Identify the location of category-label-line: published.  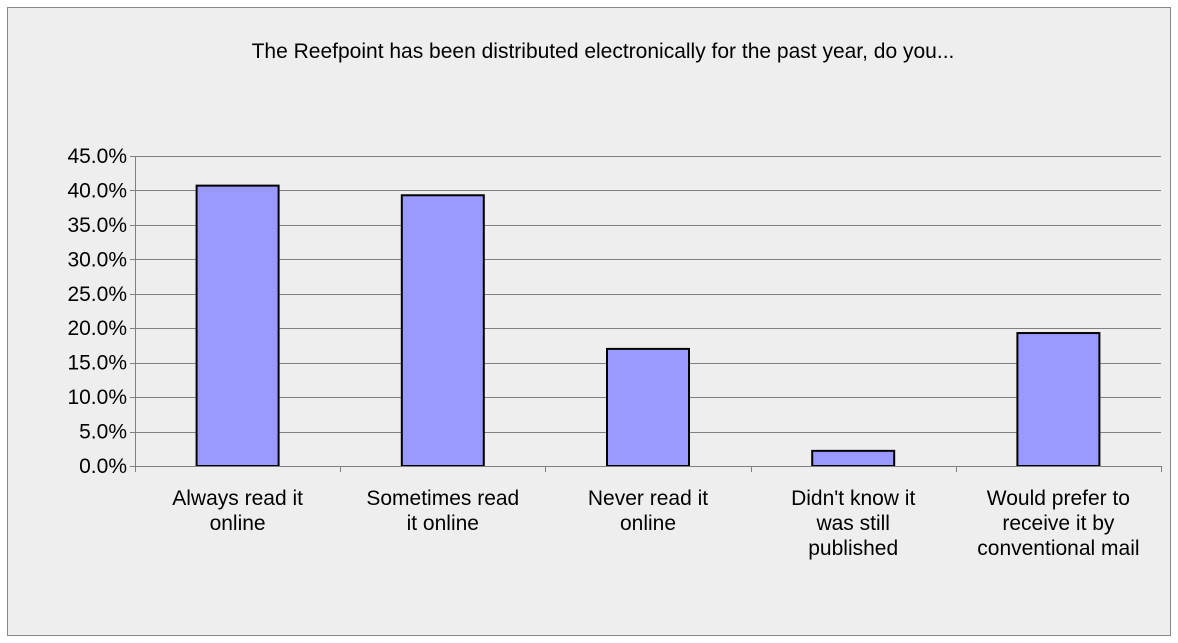
(853, 548).